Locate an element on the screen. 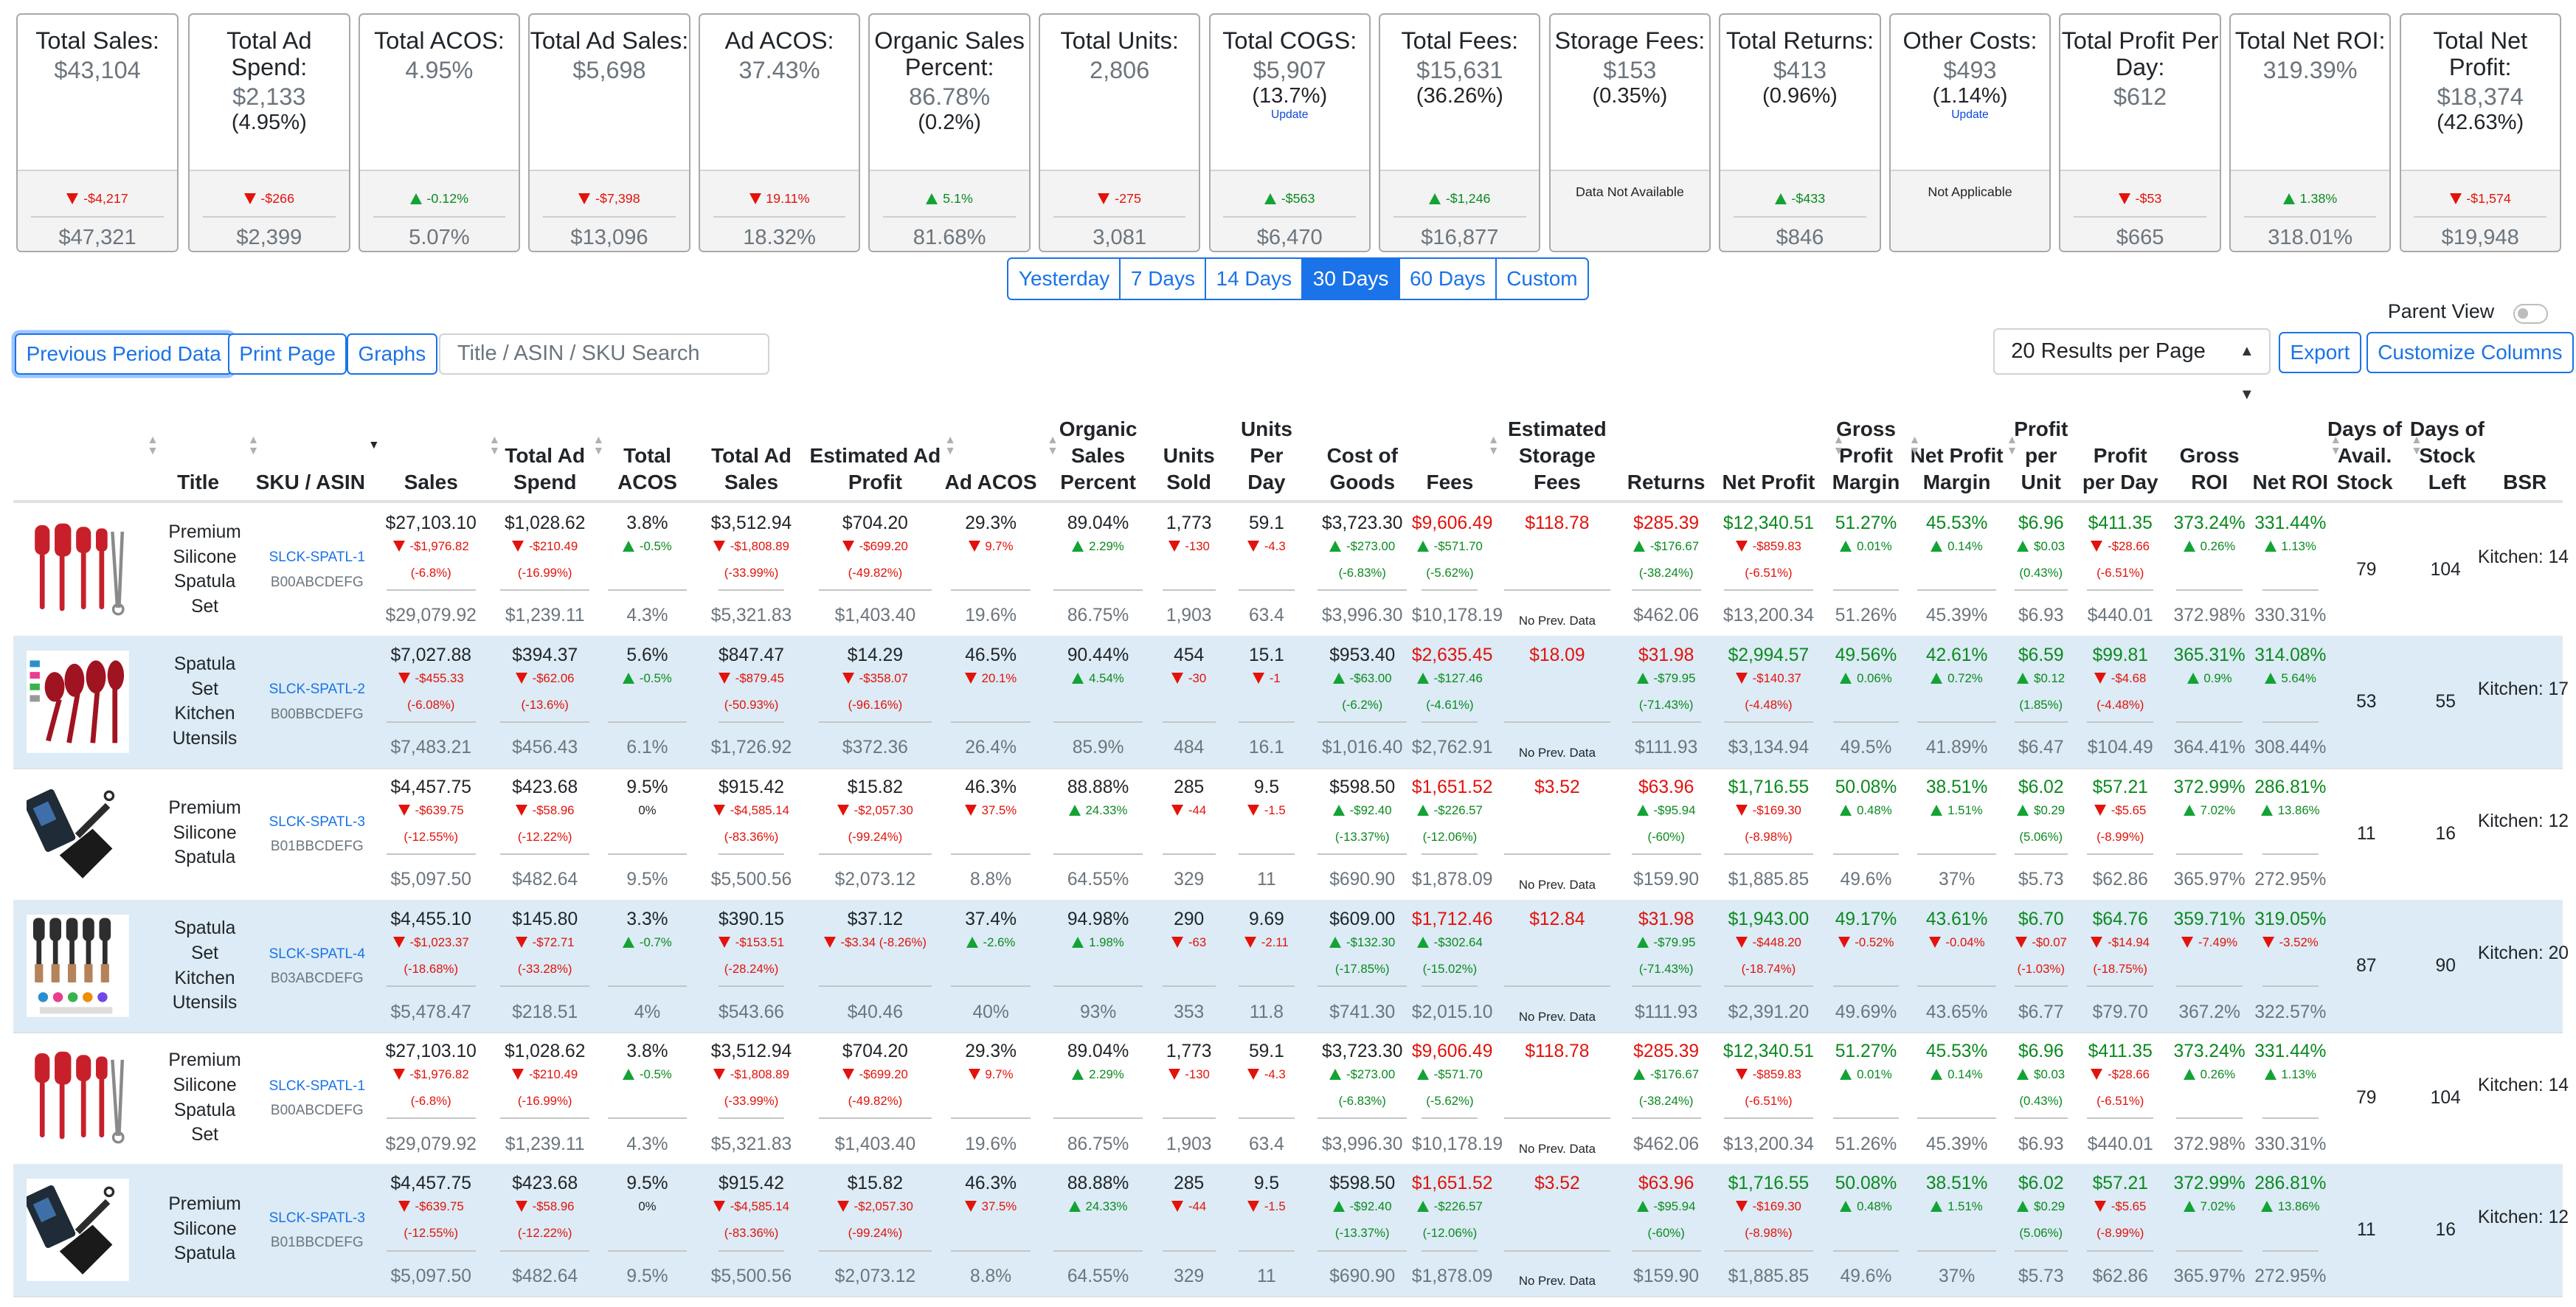  column-header: Units Per Day is located at coordinates (1266, 455).